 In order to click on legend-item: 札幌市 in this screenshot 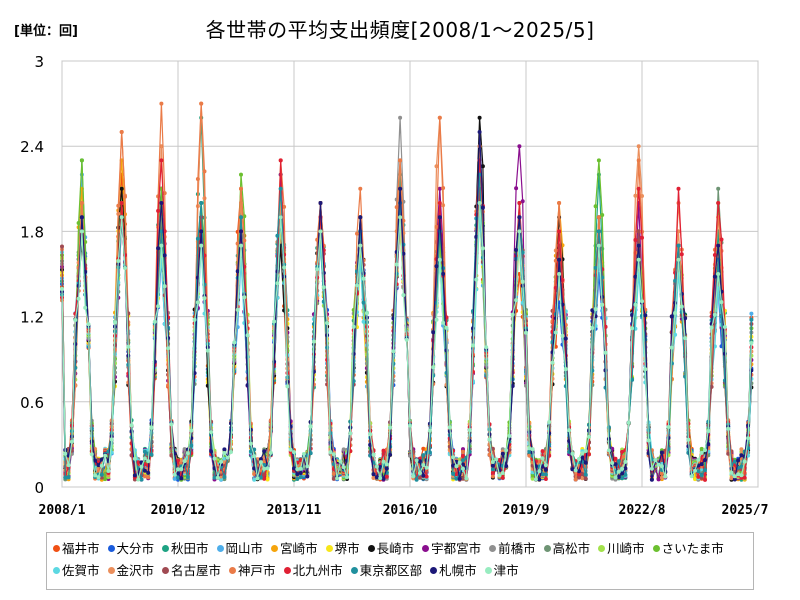, I will do `click(453, 571)`.